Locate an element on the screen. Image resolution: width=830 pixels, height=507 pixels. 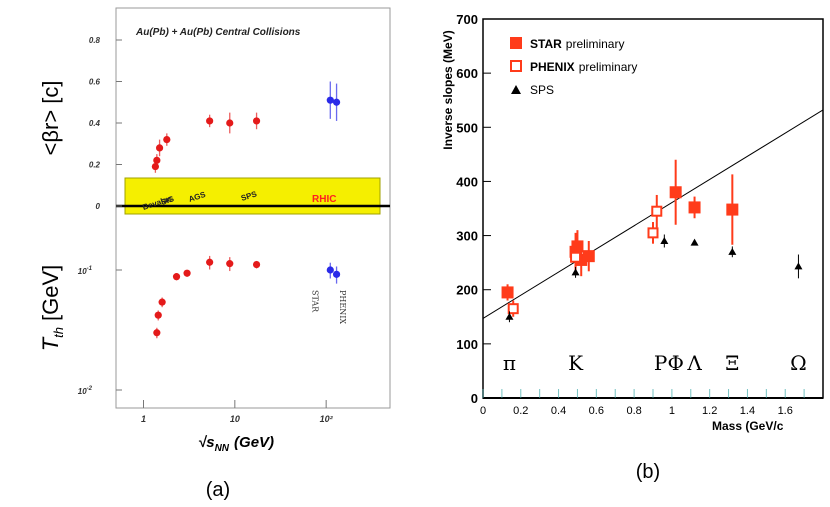
facility-band is located at coordinates (252, 196).